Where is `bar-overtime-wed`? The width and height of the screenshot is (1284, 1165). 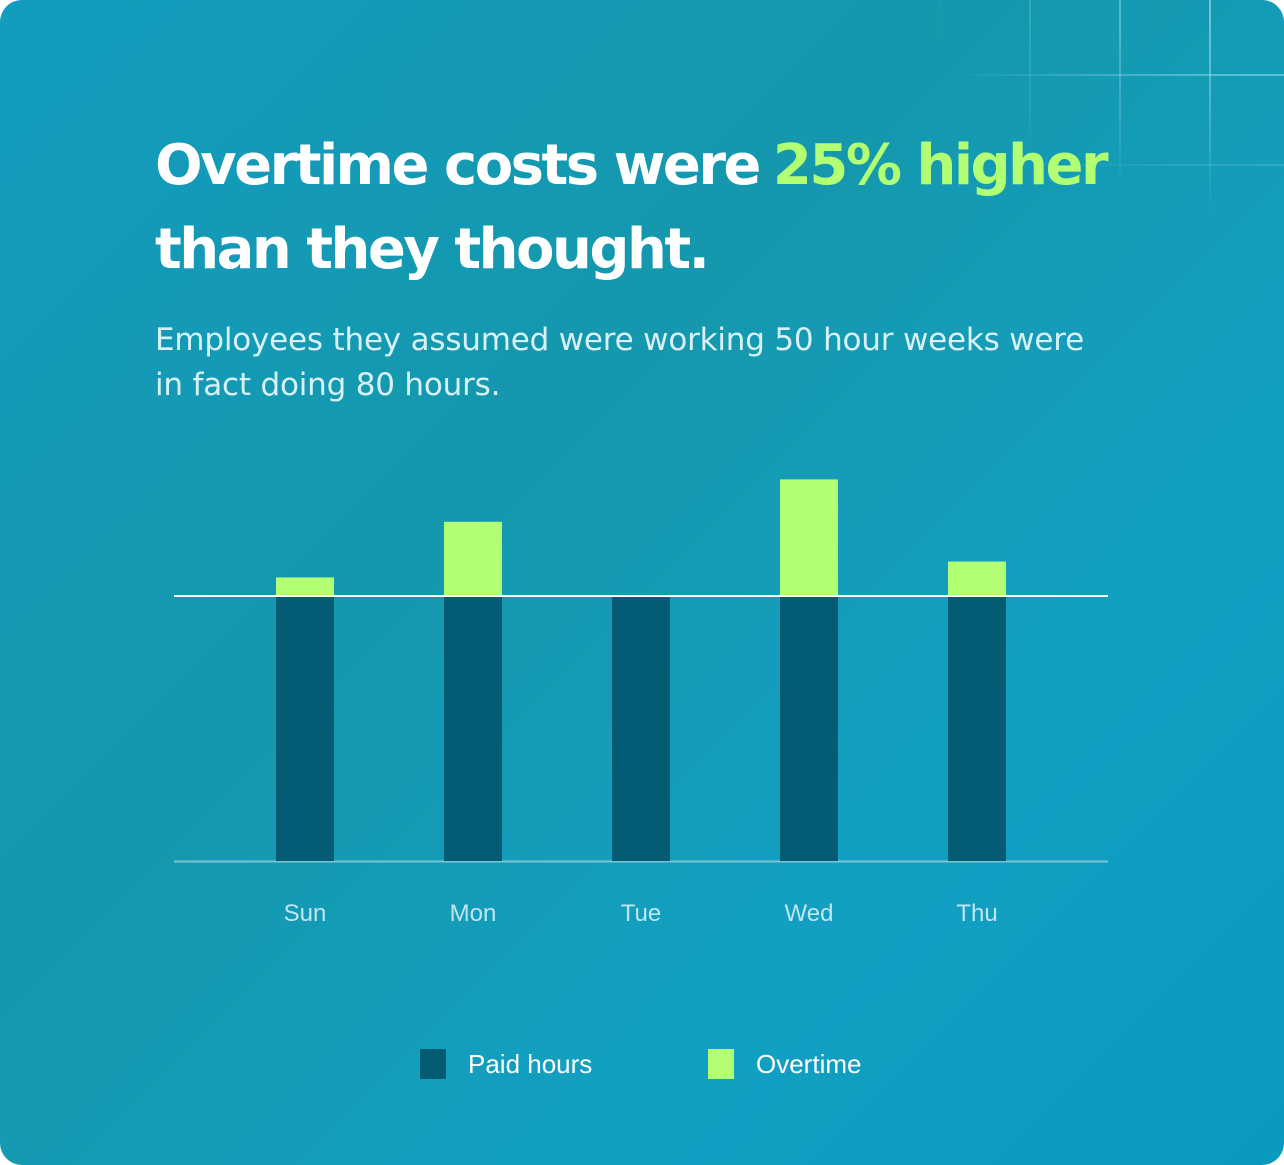 bar-overtime-wed is located at coordinates (809, 537).